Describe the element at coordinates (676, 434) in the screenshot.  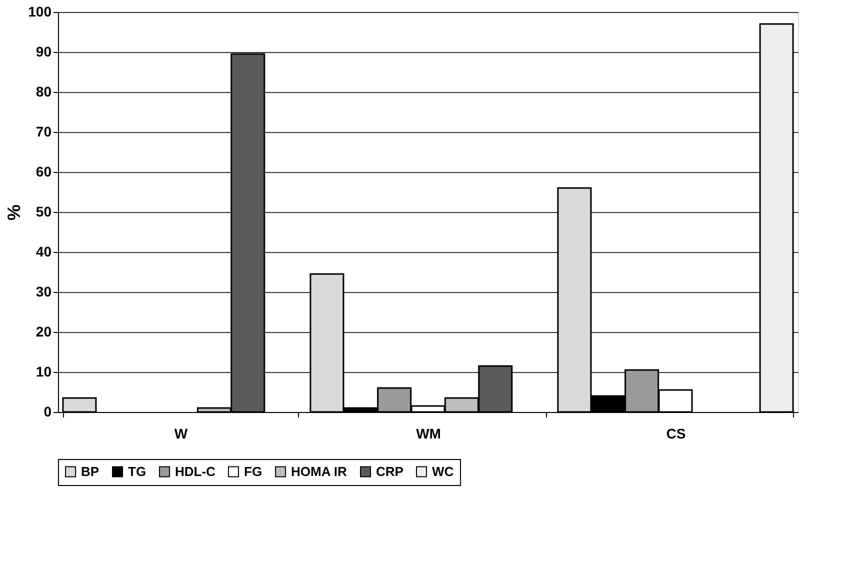
I see `x-tick-label: CS` at that location.